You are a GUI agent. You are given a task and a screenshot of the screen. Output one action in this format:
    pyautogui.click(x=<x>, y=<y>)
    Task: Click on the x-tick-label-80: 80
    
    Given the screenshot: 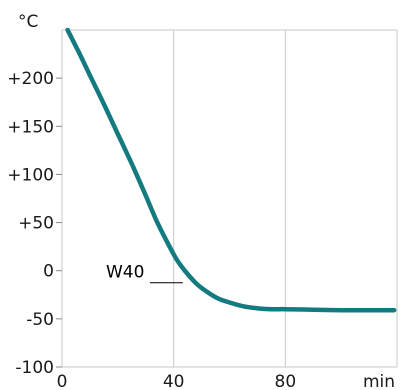 What is the action you would take?
    pyautogui.click(x=286, y=381)
    